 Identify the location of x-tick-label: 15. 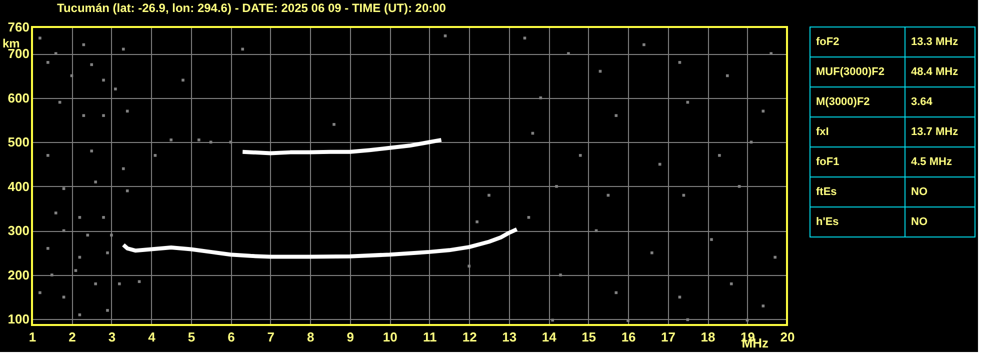
(589, 337).